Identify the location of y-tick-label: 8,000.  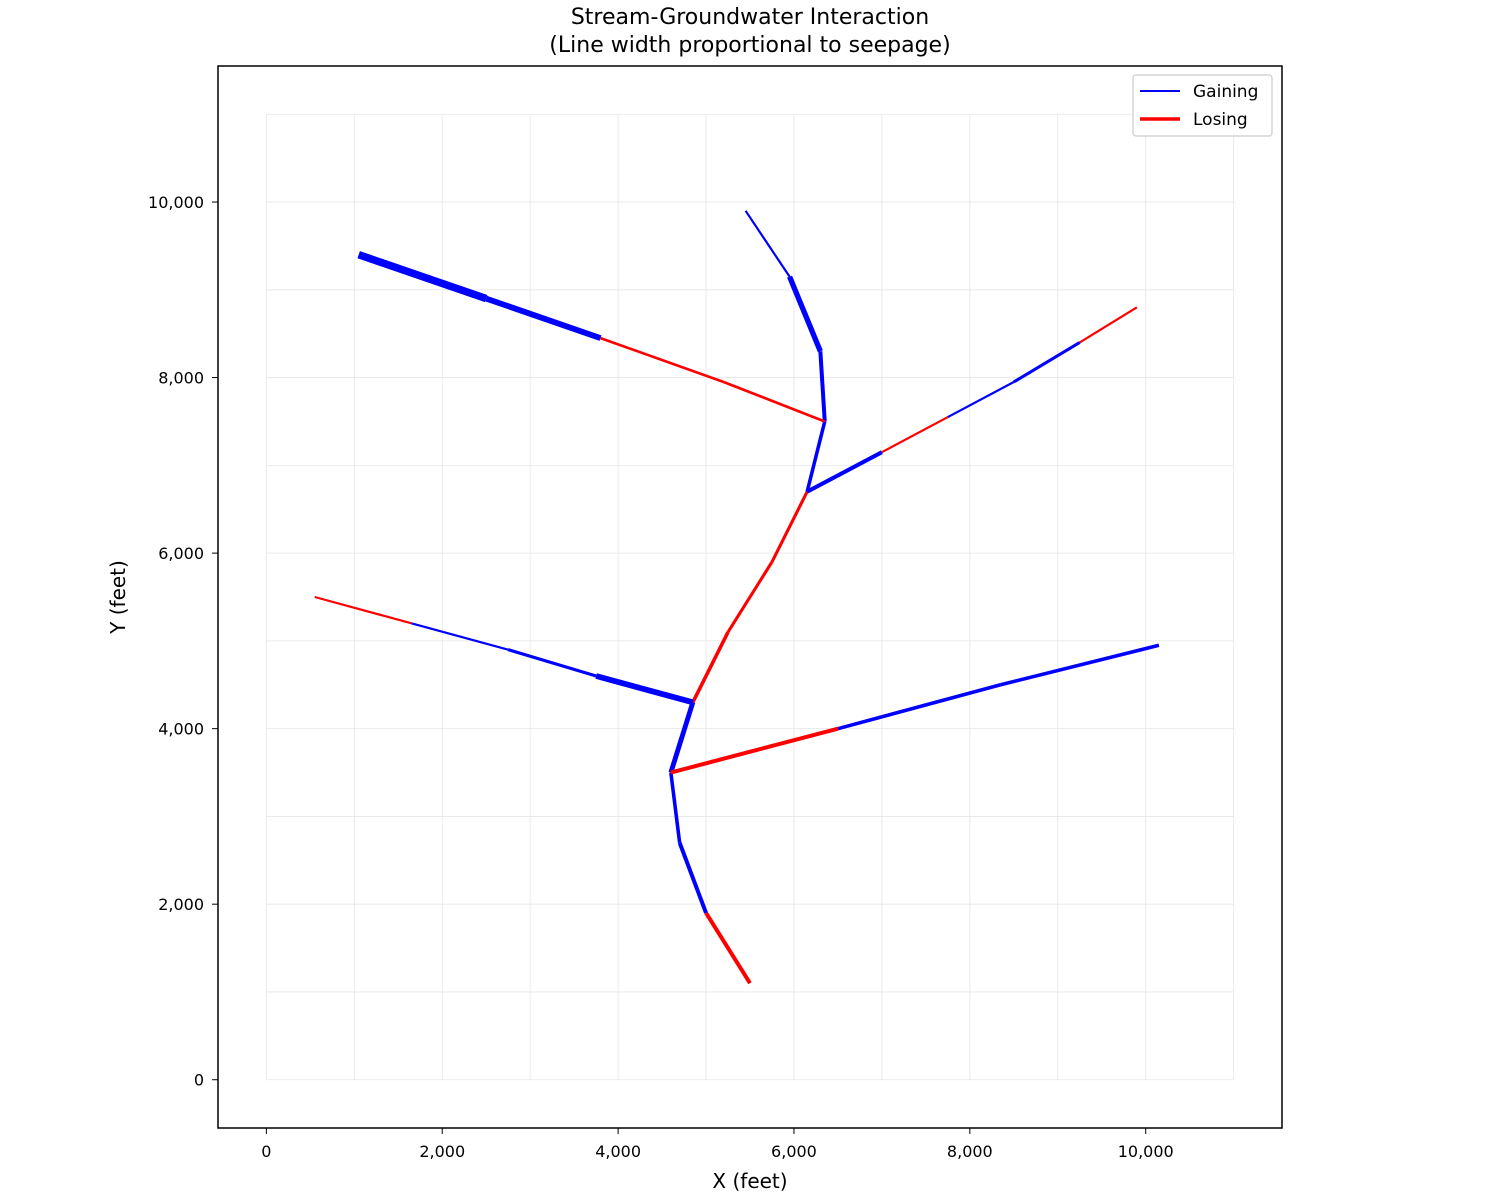
(181, 378).